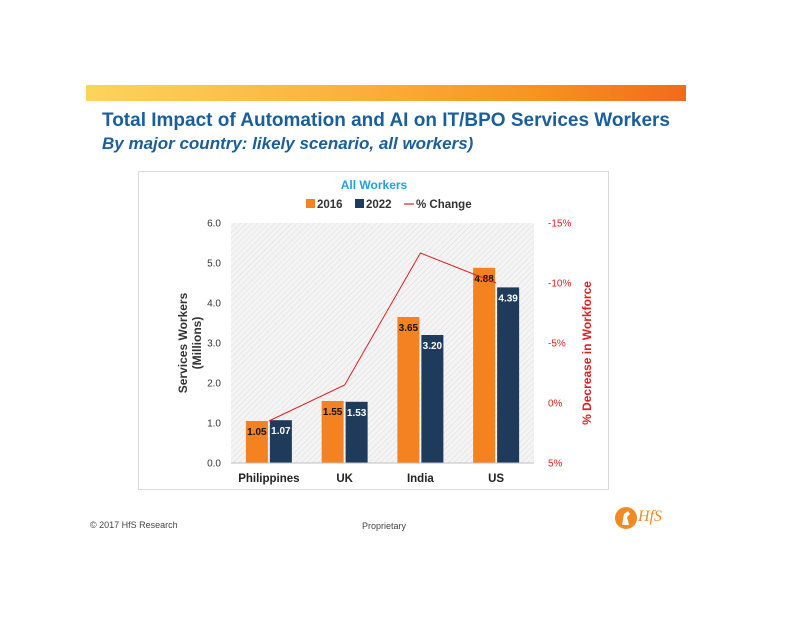 This screenshot has height=625, width=807. What do you see at coordinates (134, 525) in the screenshot?
I see `copyright-text: © 2017 HfS Research` at bounding box center [134, 525].